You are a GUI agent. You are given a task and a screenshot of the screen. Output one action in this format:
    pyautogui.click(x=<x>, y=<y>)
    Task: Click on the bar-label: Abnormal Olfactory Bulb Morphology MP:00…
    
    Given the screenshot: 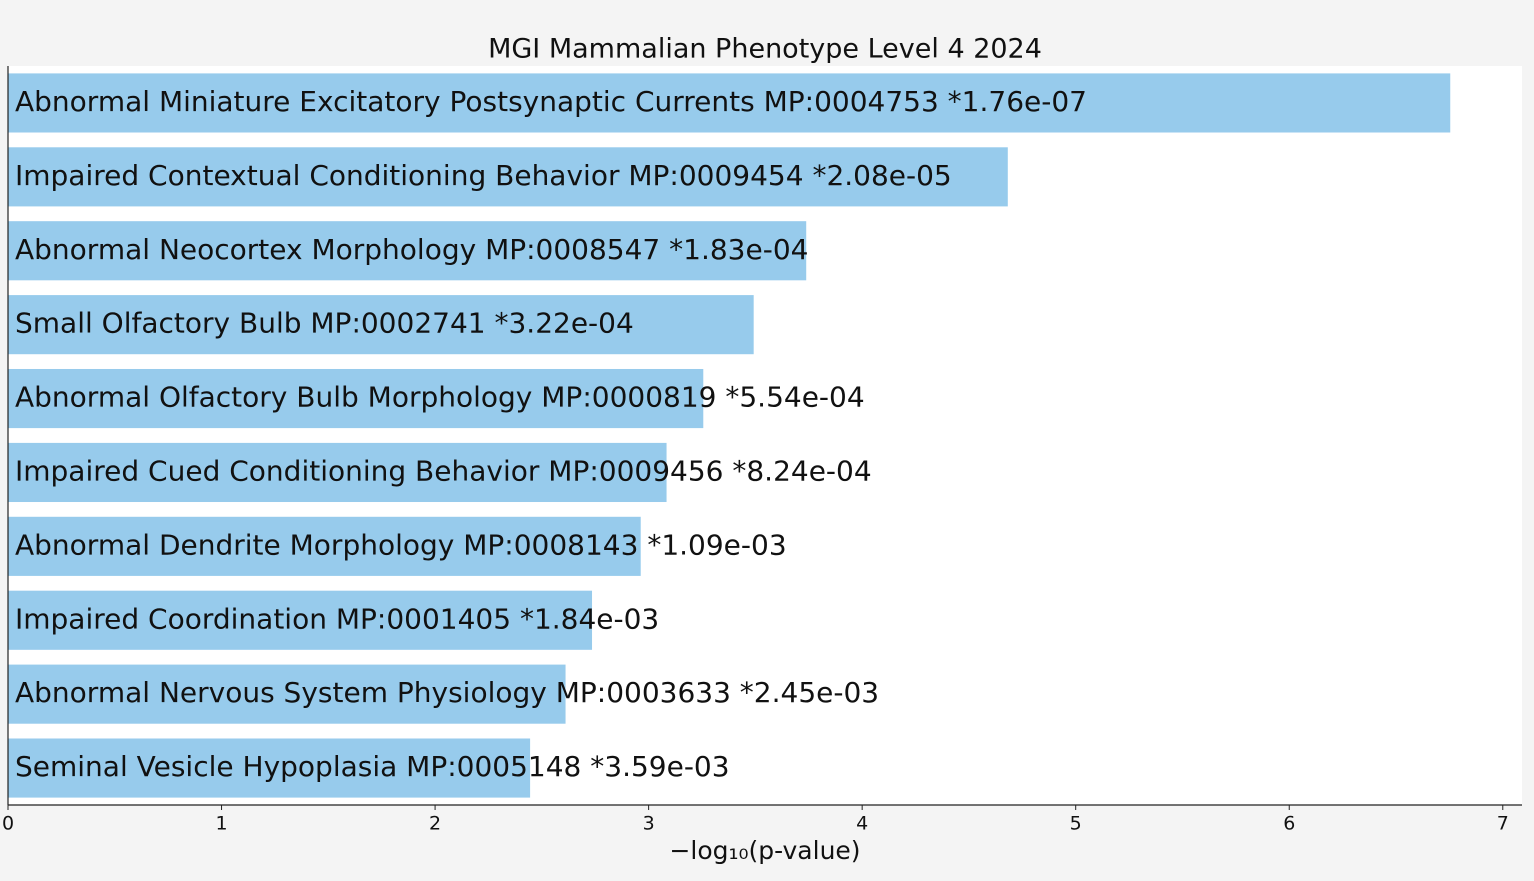 What is the action you would take?
    pyautogui.click(x=440, y=397)
    